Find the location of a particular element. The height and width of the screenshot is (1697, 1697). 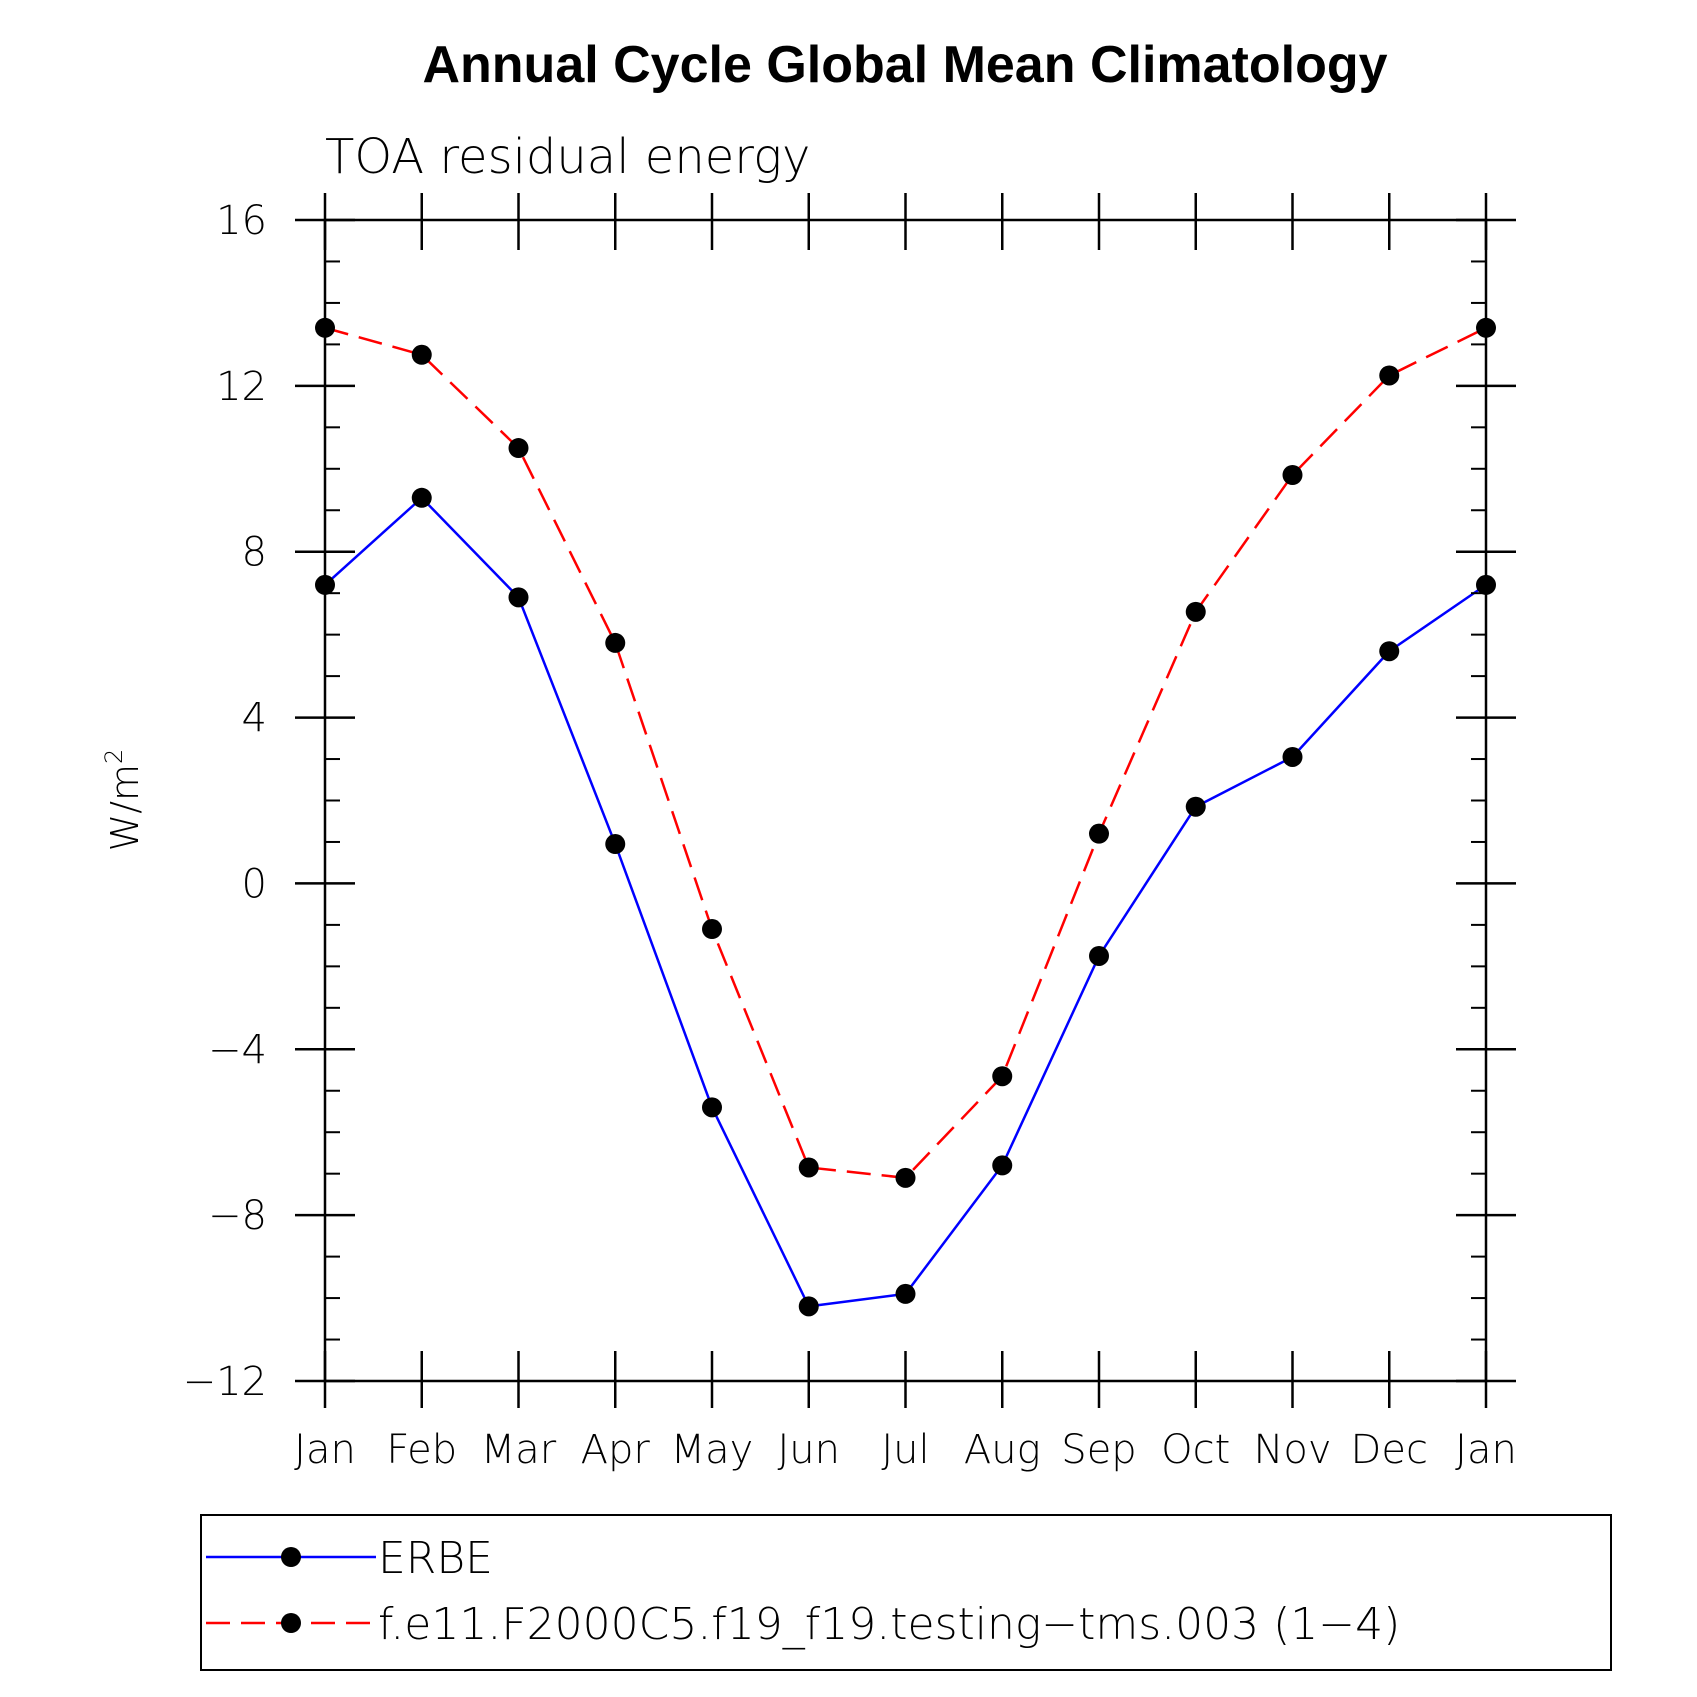

y-tick-label: −12 is located at coordinates (225, 1382).